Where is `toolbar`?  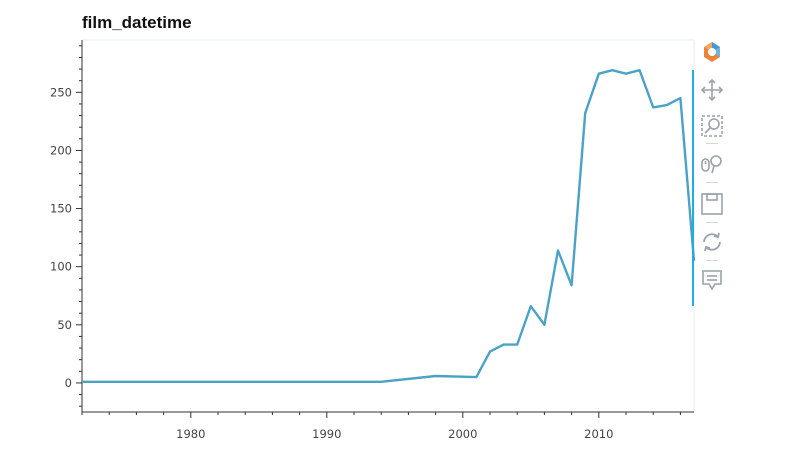
toolbar is located at coordinates (712, 171).